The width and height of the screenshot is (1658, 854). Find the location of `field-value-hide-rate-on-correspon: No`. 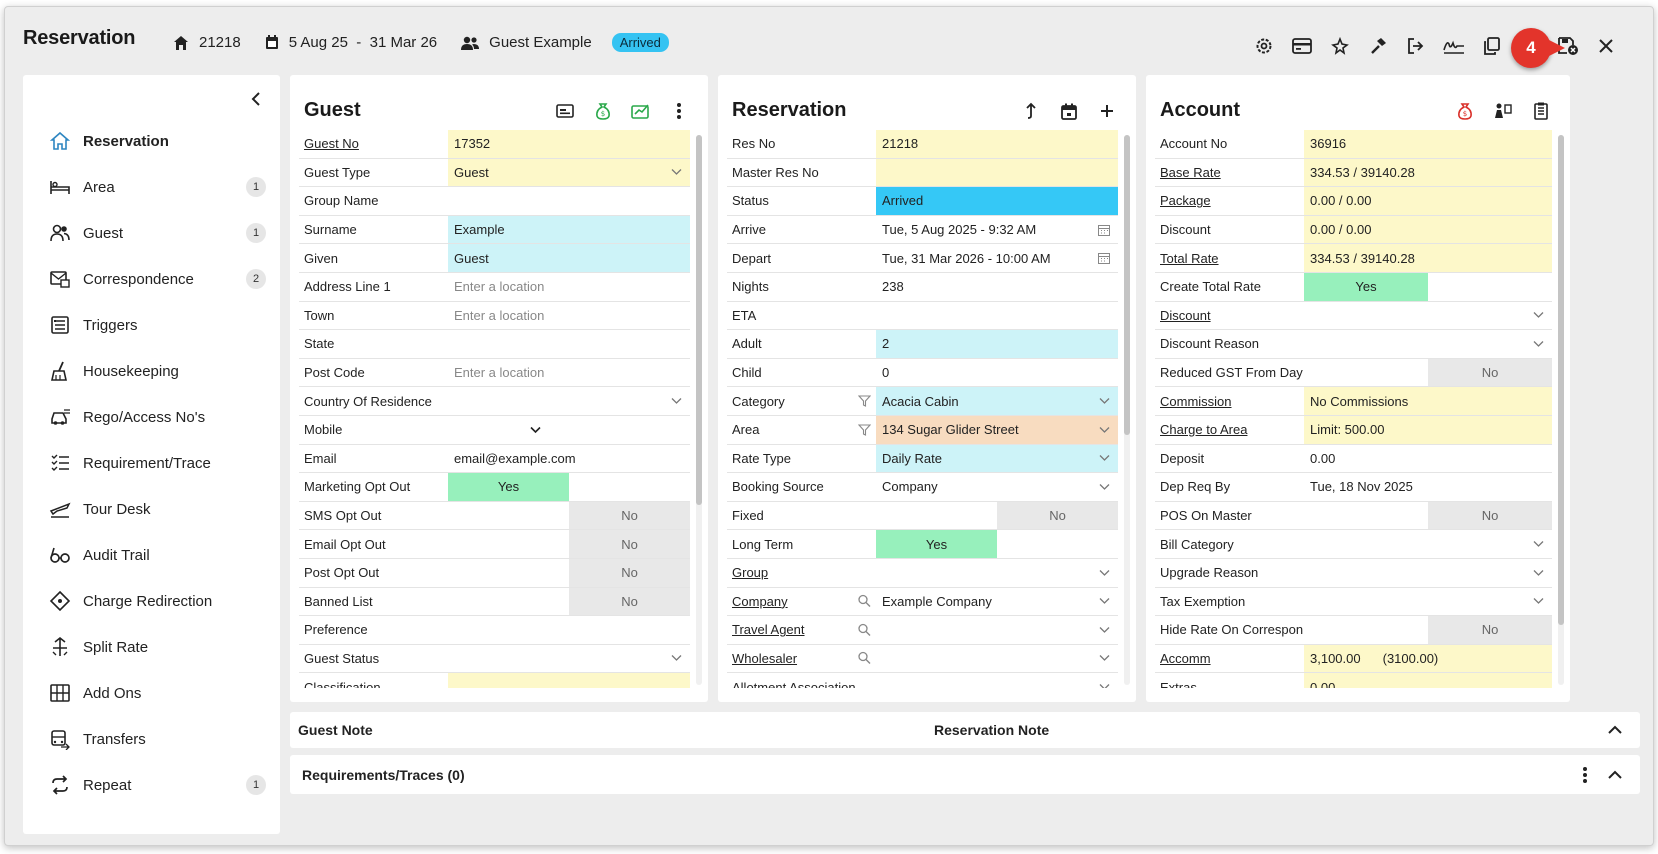

field-value-hide-rate-on-correspon: No is located at coordinates (1428, 630).